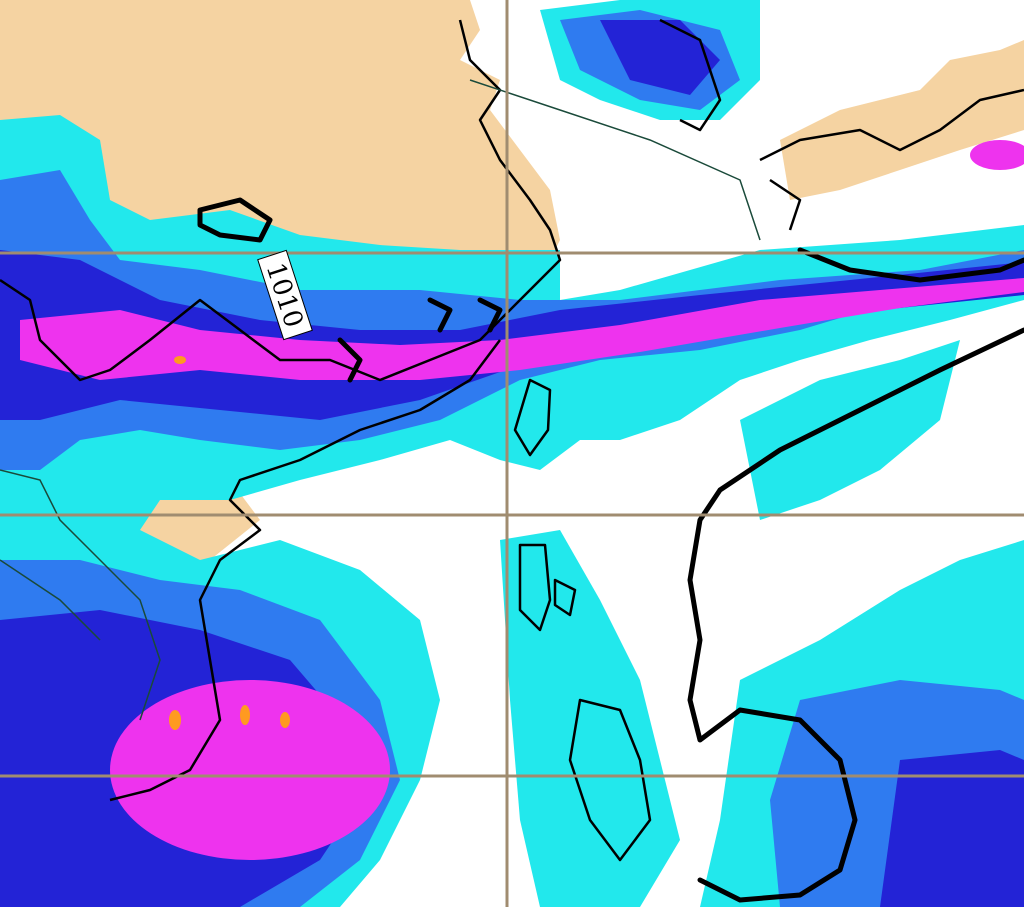  I want to click on label-background, so click(285, 295).